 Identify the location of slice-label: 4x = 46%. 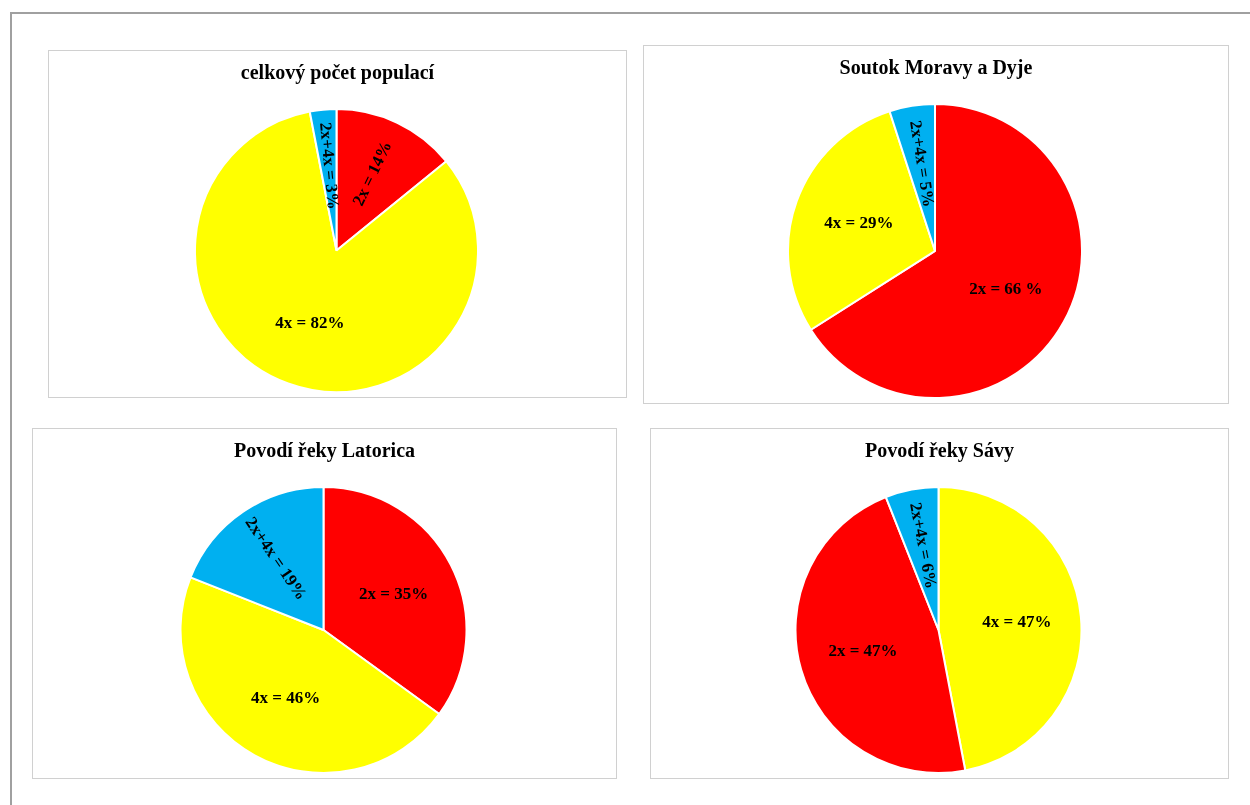
(286, 698).